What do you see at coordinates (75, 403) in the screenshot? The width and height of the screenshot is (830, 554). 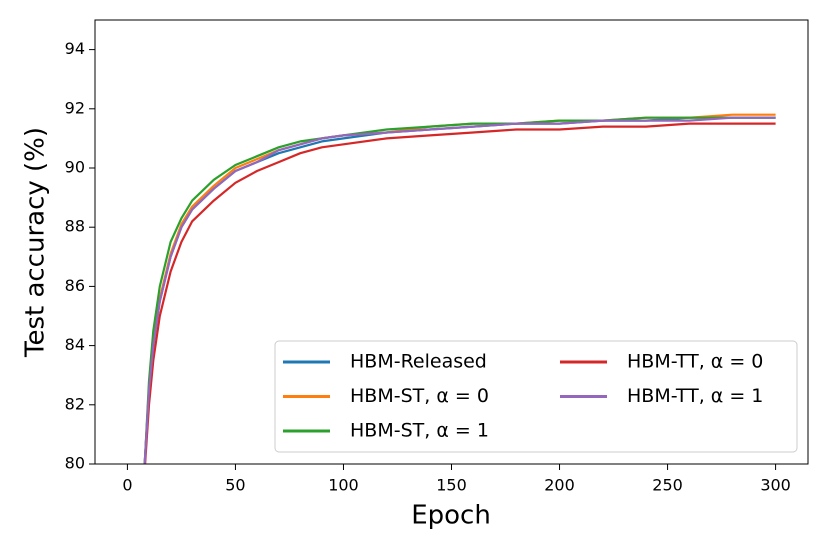 I see `y-tick-label: 82` at bounding box center [75, 403].